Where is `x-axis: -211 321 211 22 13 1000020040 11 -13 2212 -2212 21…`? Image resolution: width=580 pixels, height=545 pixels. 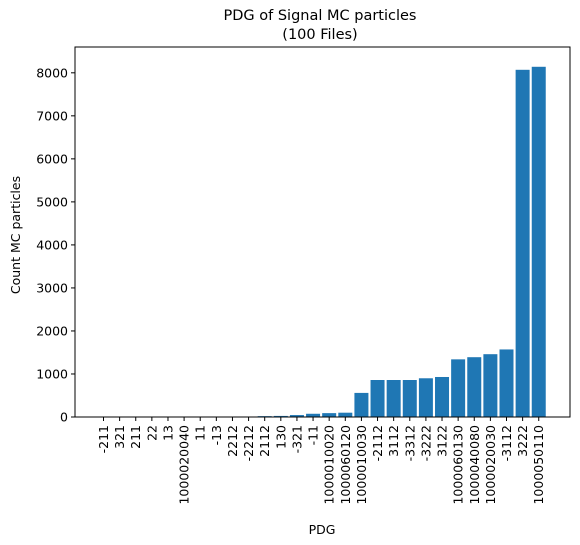 x-axis: -211 321 211 22 13 1000020040 11 -13 2212 -2212 21… is located at coordinates (321, 461).